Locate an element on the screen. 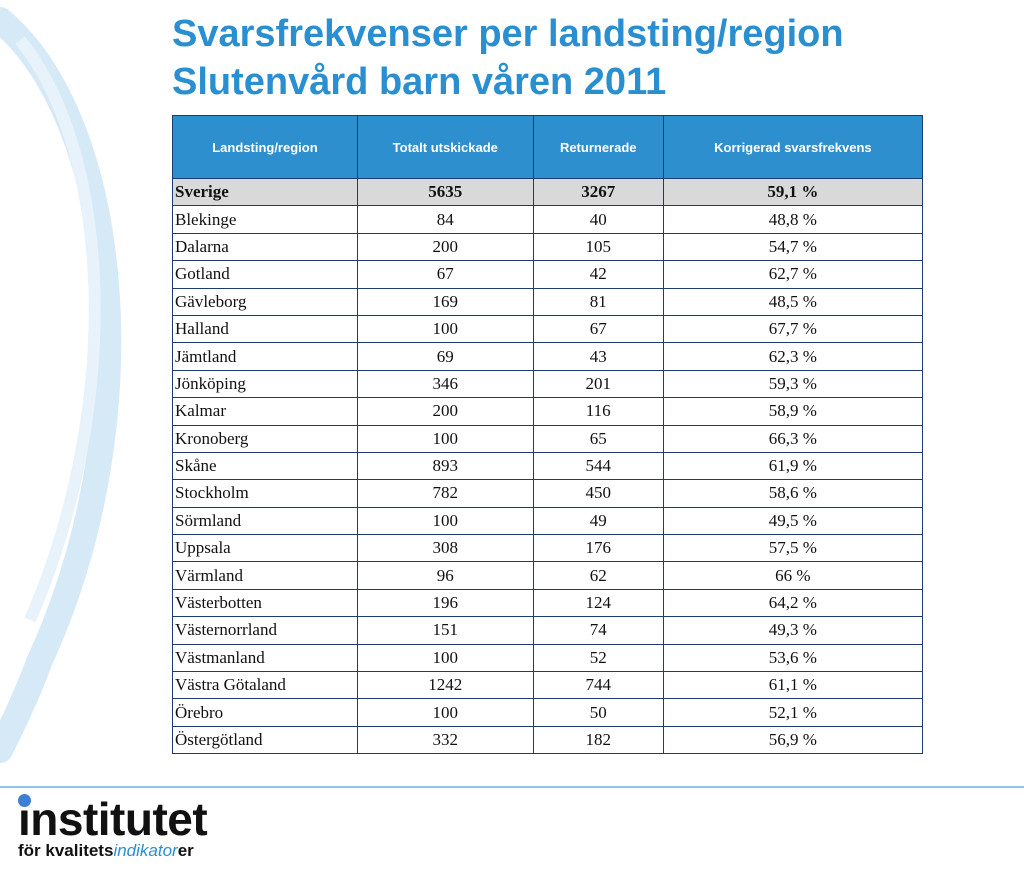 Image resolution: width=1024 pixels, height=870 pixels. table-cell: 62,7 % is located at coordinates (793, 274).